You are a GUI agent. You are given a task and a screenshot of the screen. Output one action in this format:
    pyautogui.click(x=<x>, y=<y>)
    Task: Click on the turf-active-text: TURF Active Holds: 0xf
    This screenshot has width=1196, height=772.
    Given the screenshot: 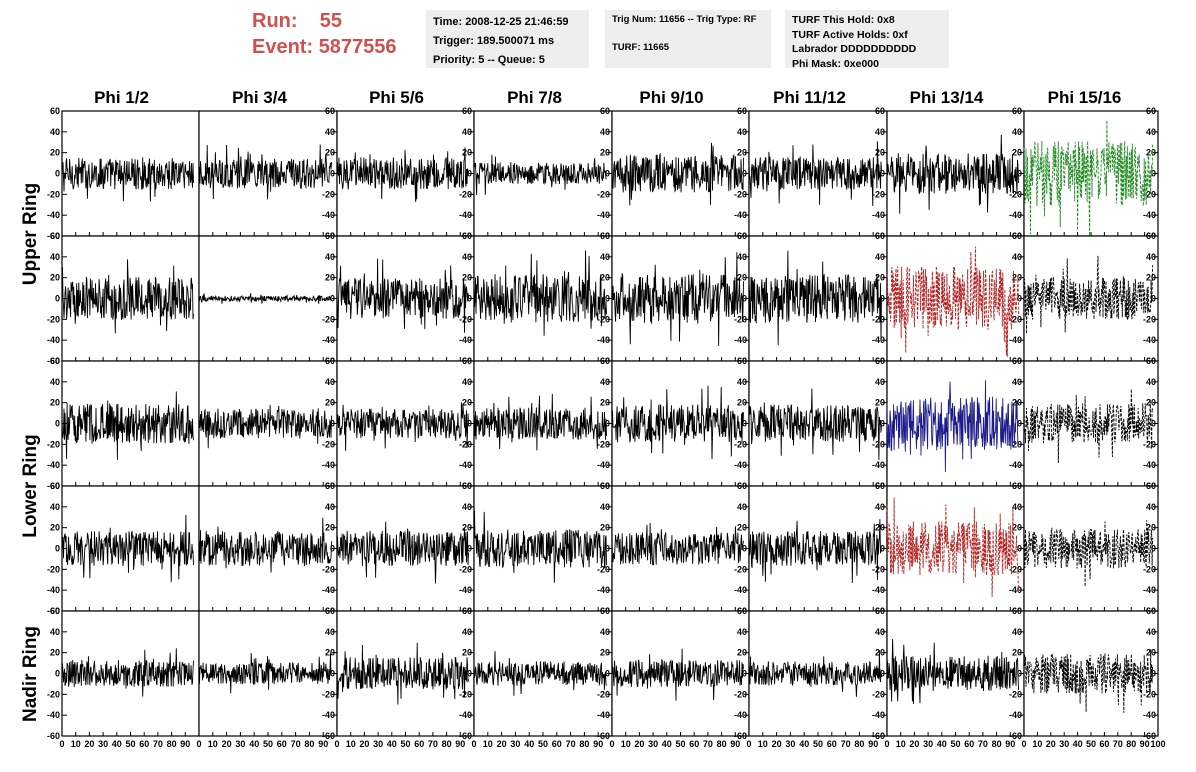 What is the action you would take?
    pyautogui.click(x=850, y=34)
    